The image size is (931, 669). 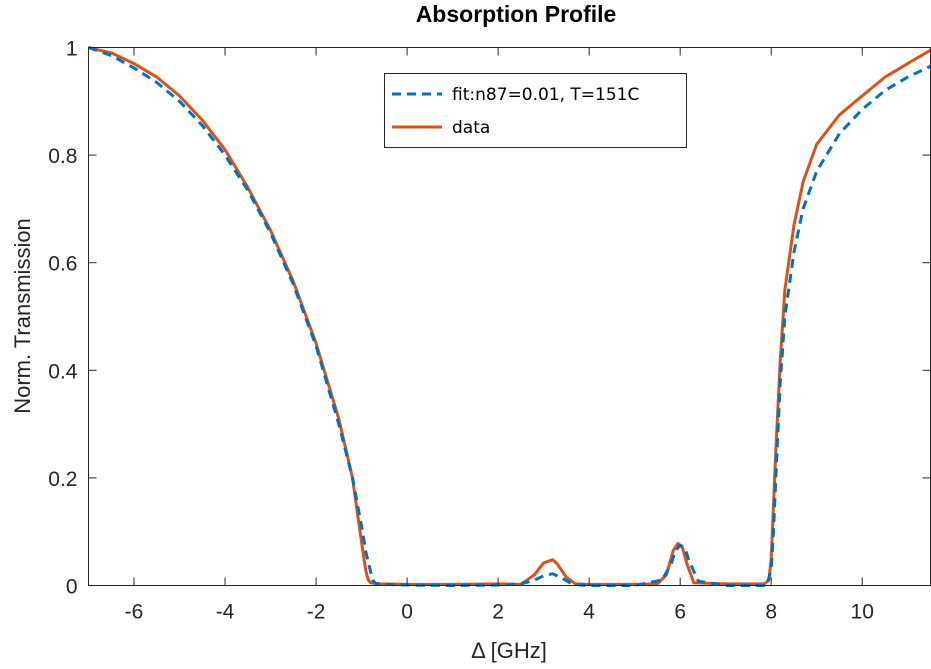 I want to click on x-tick-label: 2, so click(x=498, y=612).